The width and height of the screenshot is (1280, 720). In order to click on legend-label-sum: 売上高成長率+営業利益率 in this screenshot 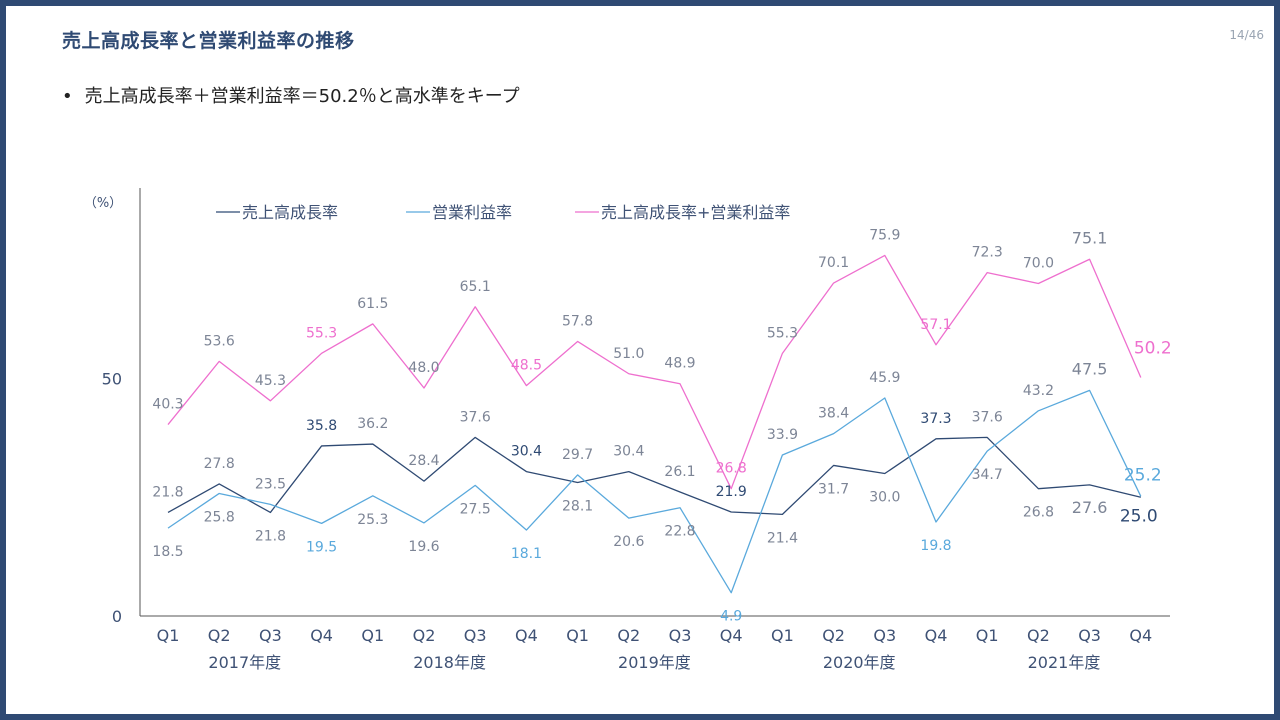, I will do `click(695, 212)`.